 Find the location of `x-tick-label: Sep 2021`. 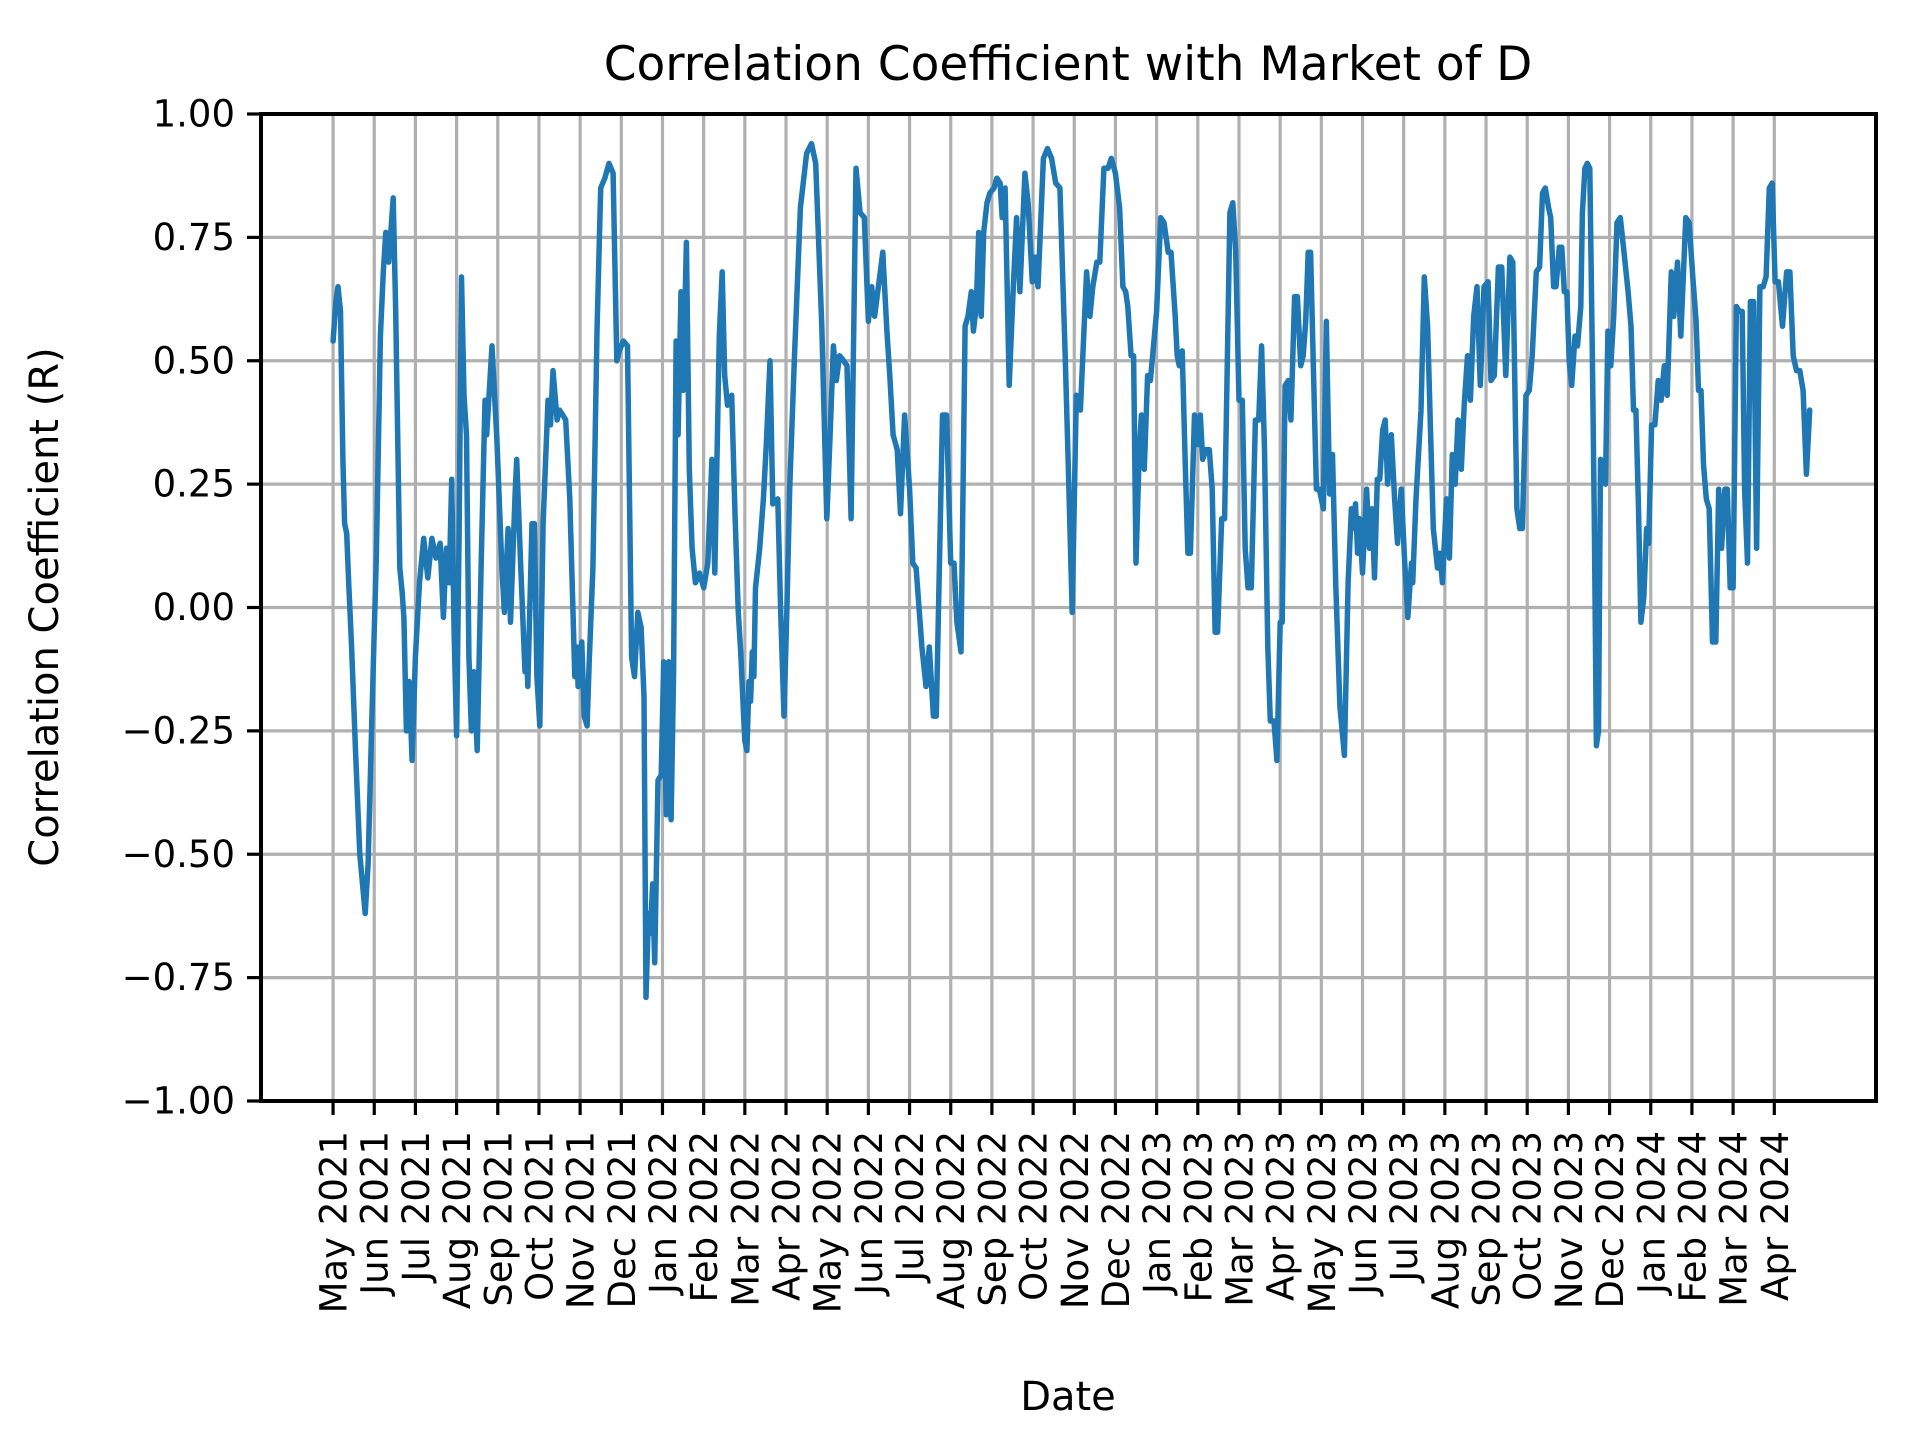

x-tick-label: Sep 2021 is located at coordinates (498, 1219).